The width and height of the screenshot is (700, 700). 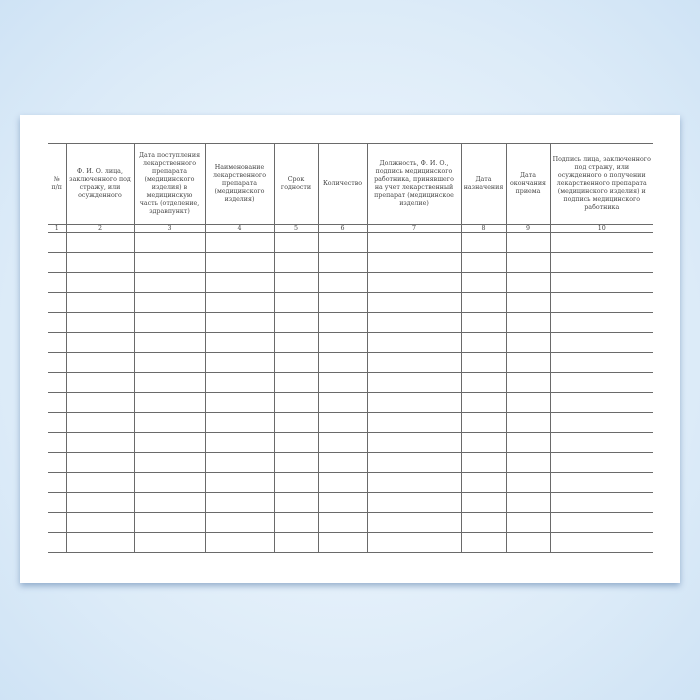 What do you see at coordinates (528, 184) in the screenshot?
I see `column-header: Дата окончания приема` at bounding box center [528, 184].